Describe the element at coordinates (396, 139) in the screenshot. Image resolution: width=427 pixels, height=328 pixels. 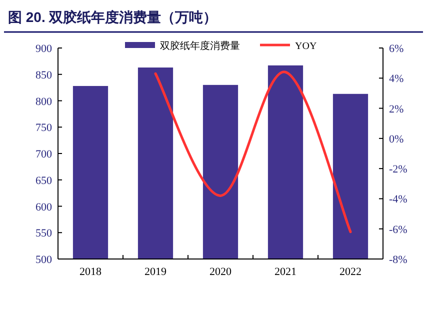
I see `y2-tick-label: 0%` at that location.